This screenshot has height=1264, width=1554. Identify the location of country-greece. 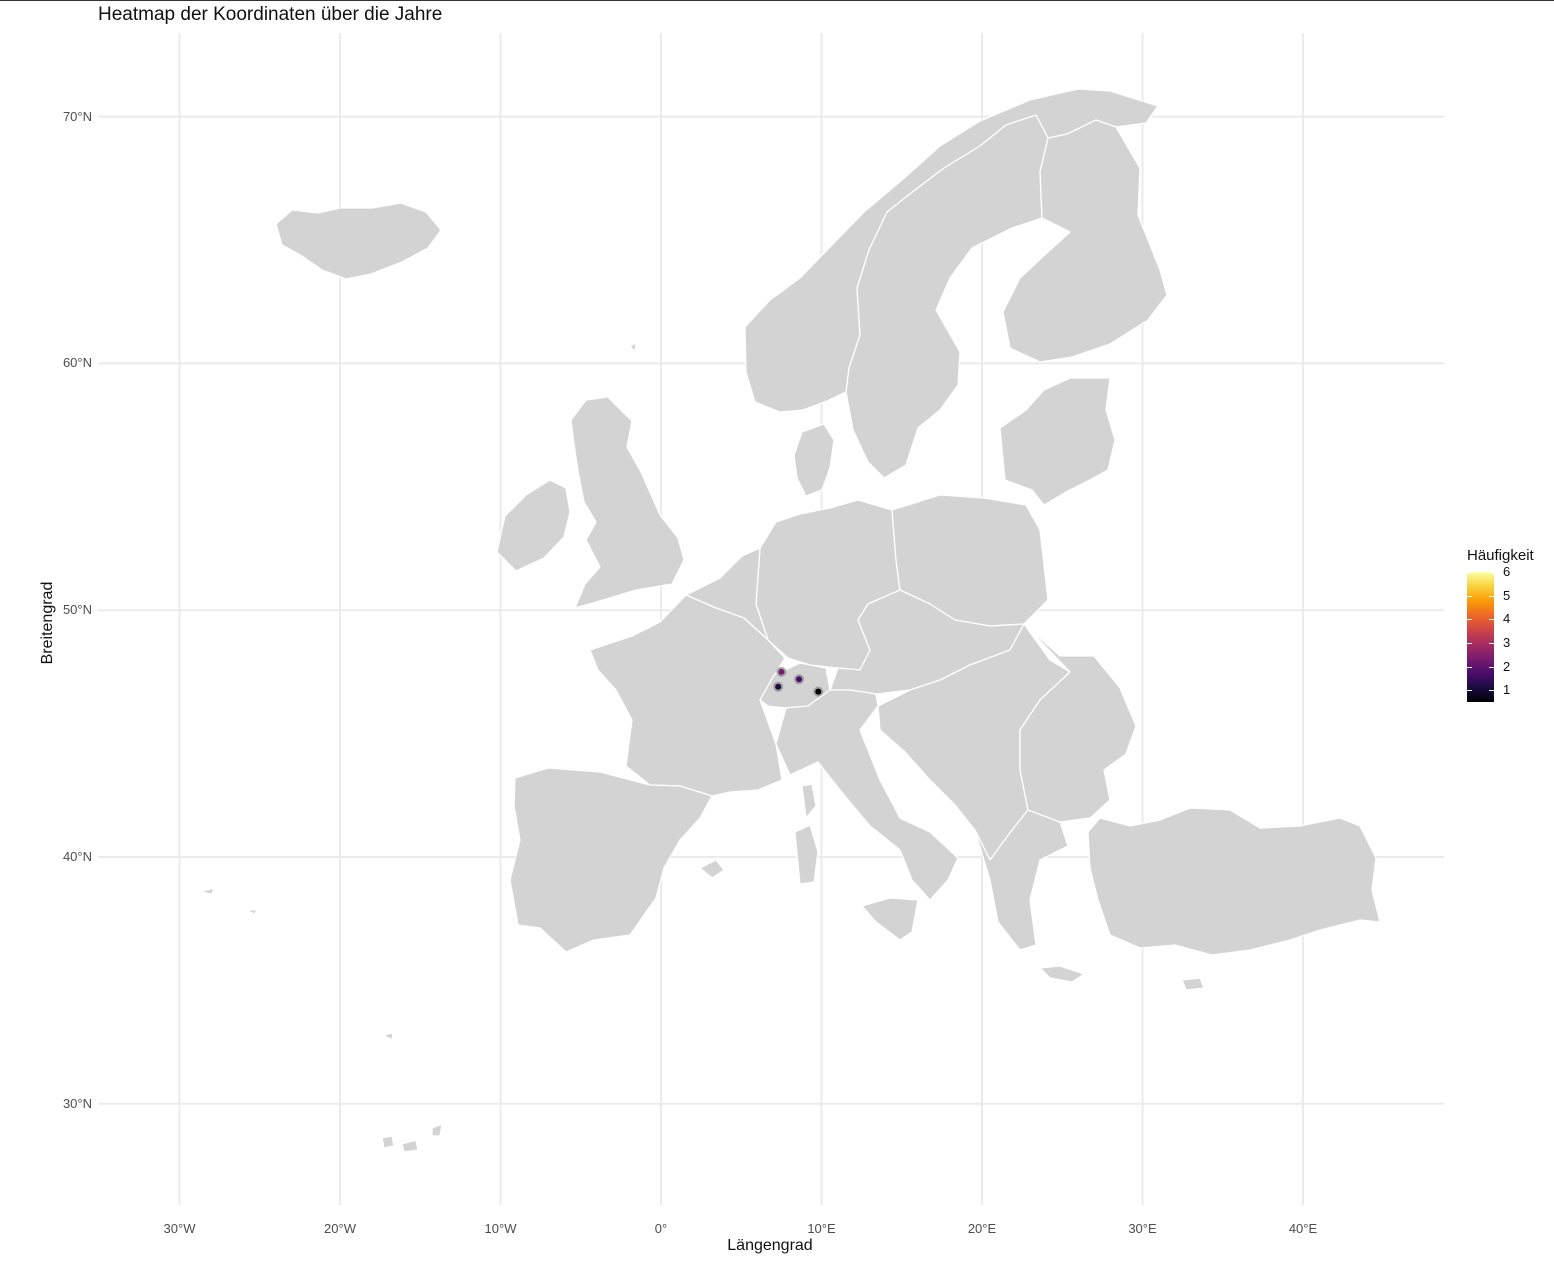
(1021, 880).